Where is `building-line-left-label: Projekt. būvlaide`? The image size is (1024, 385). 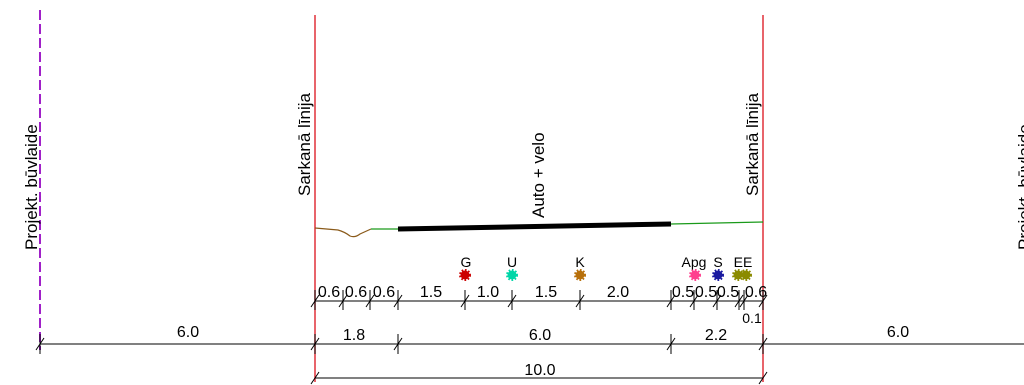
building-line-left-label: Projekt. būvlaide is located at coordinates (31, 187).